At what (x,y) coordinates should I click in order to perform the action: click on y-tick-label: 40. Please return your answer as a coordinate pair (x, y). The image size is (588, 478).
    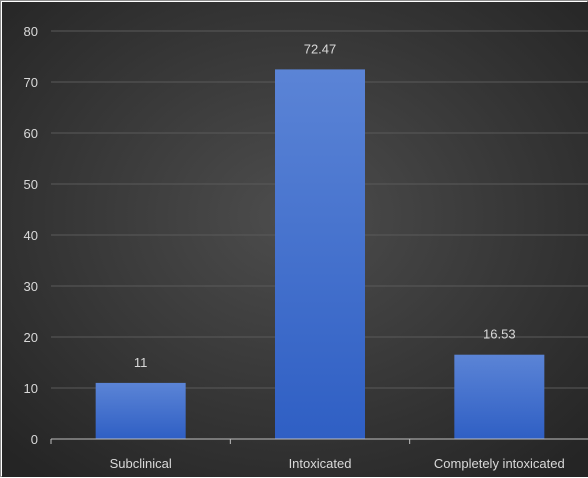
    Looking at the image, I should click on (31, 235).